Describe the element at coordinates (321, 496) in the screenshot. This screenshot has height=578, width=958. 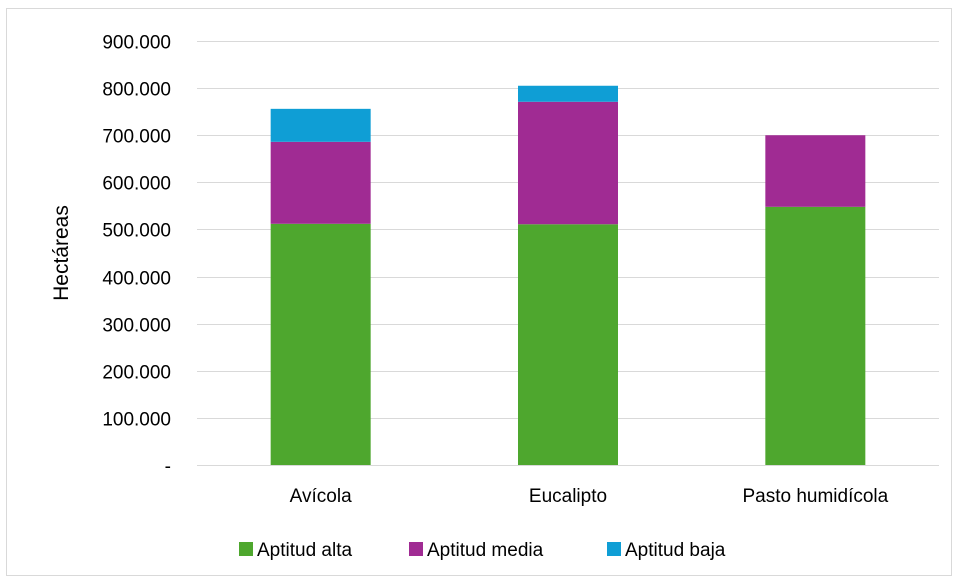
I see `x-category-label: Avícola` at that location.